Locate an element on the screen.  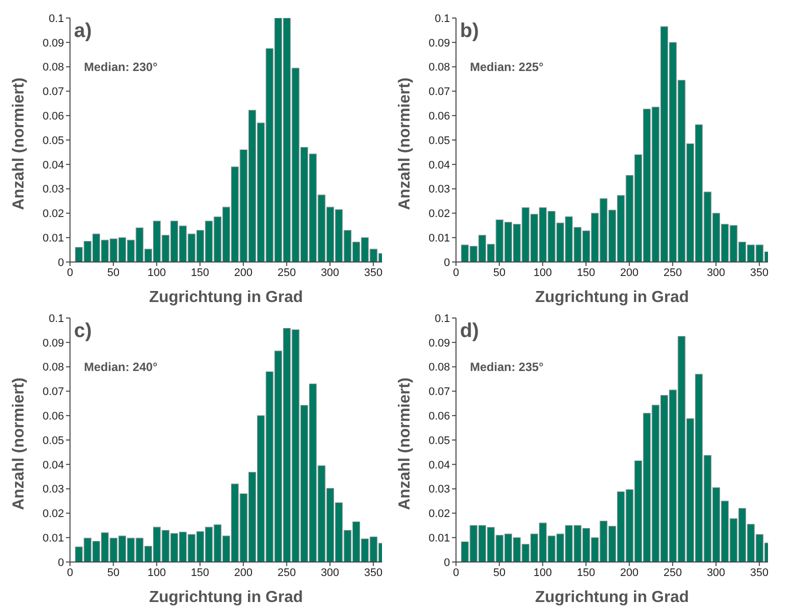
annotation: Median: 240° is located at coordinates (121, 367).